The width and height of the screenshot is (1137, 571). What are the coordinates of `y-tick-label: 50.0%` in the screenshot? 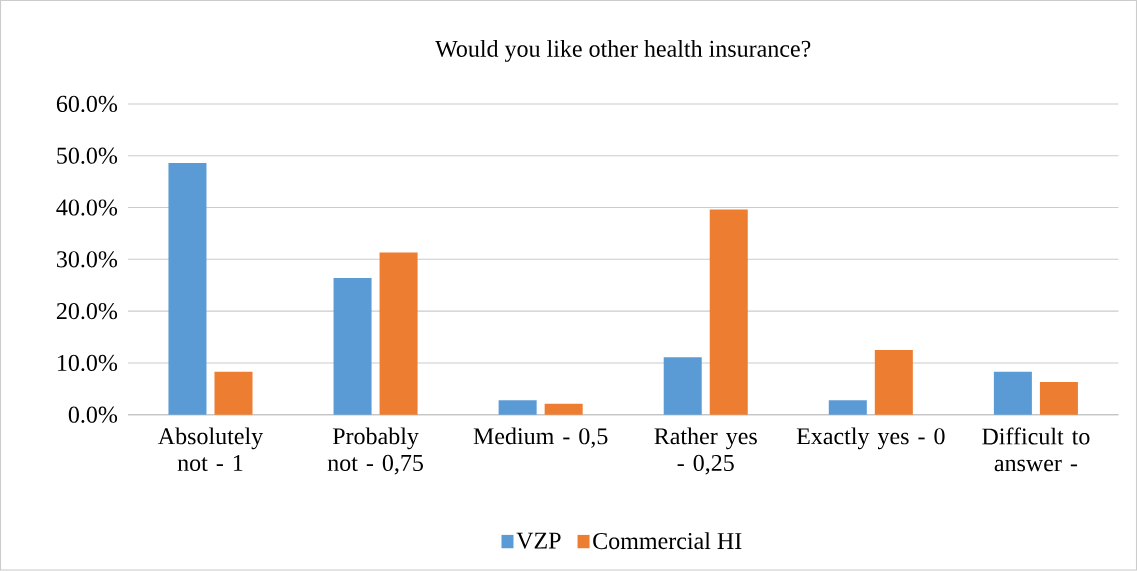 It's located at (87, 156).